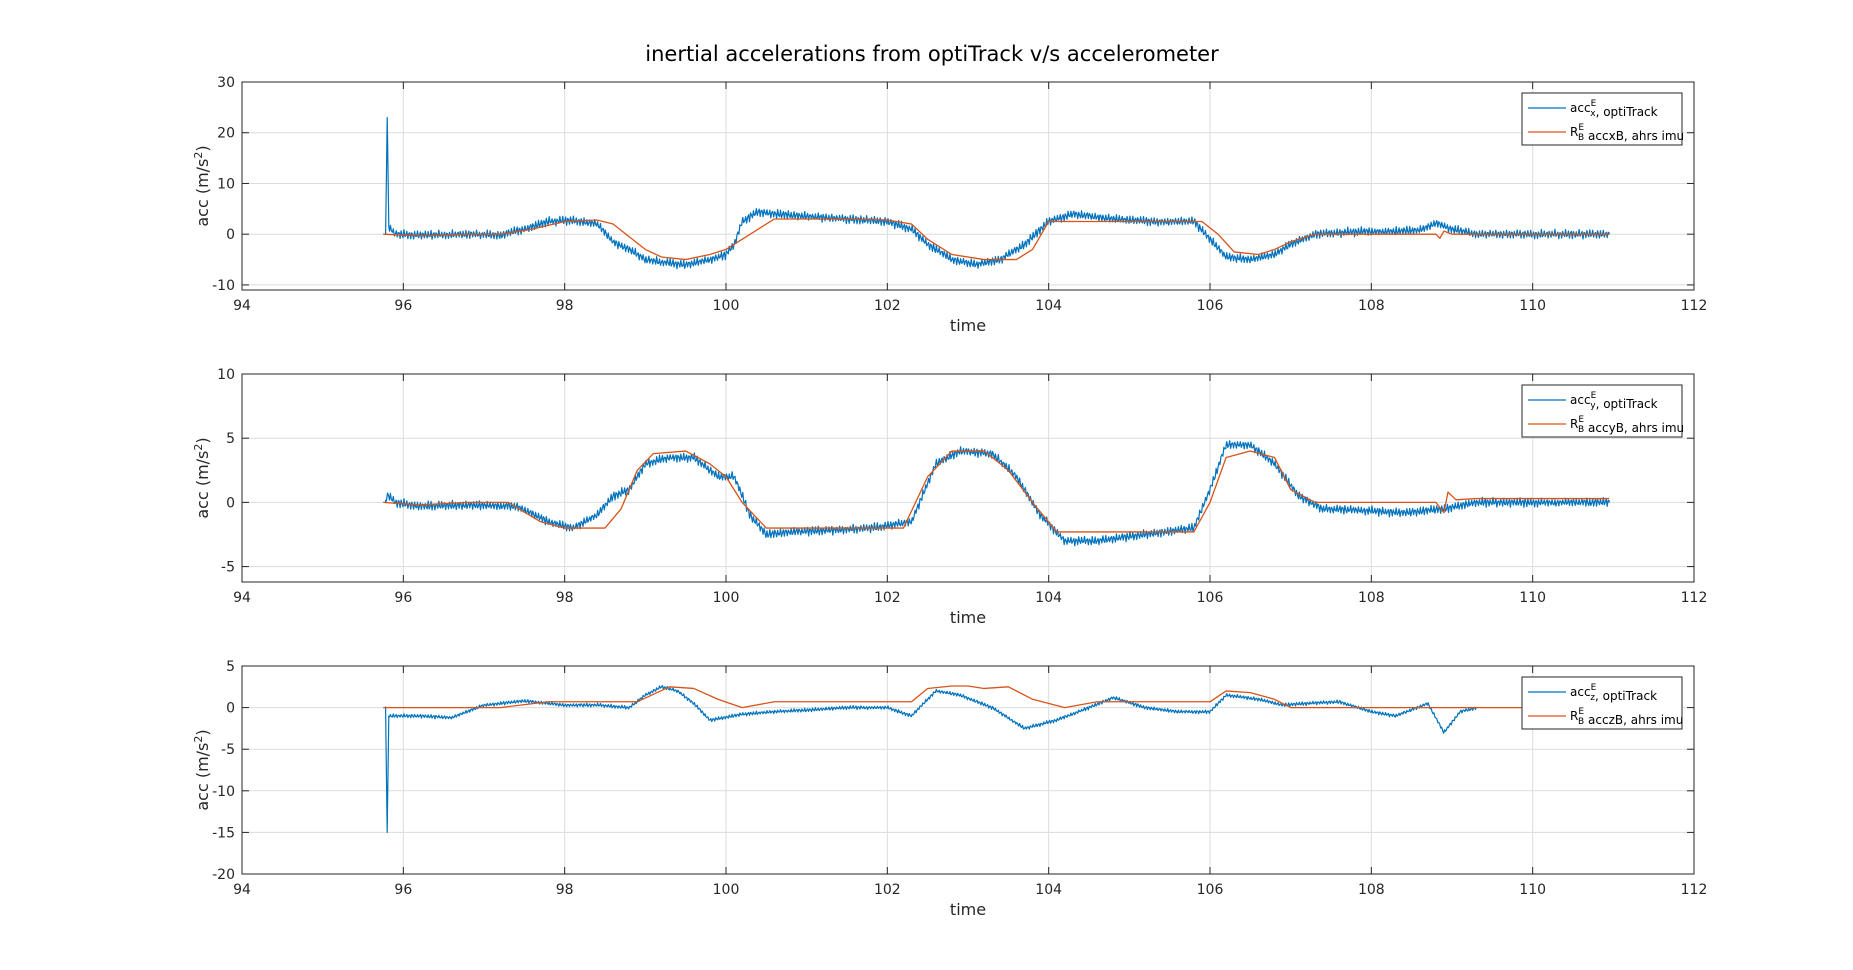  I want to click on legend-label-optitrack: accE x, optiTrack, so click(1614, 109).